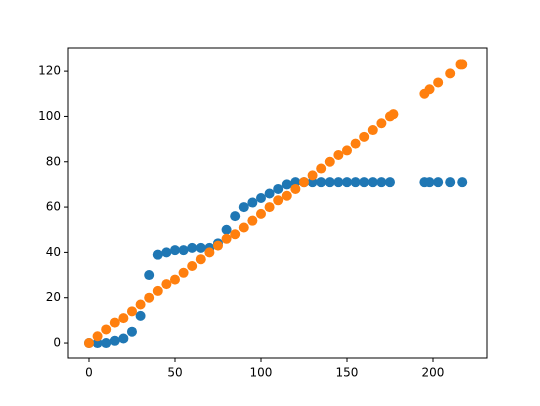 The height and width of the screenshot is (406, 540). Describe the element at coordinates (261, 373) in the screenshot. I see `x-tick-label: 100` at that location.